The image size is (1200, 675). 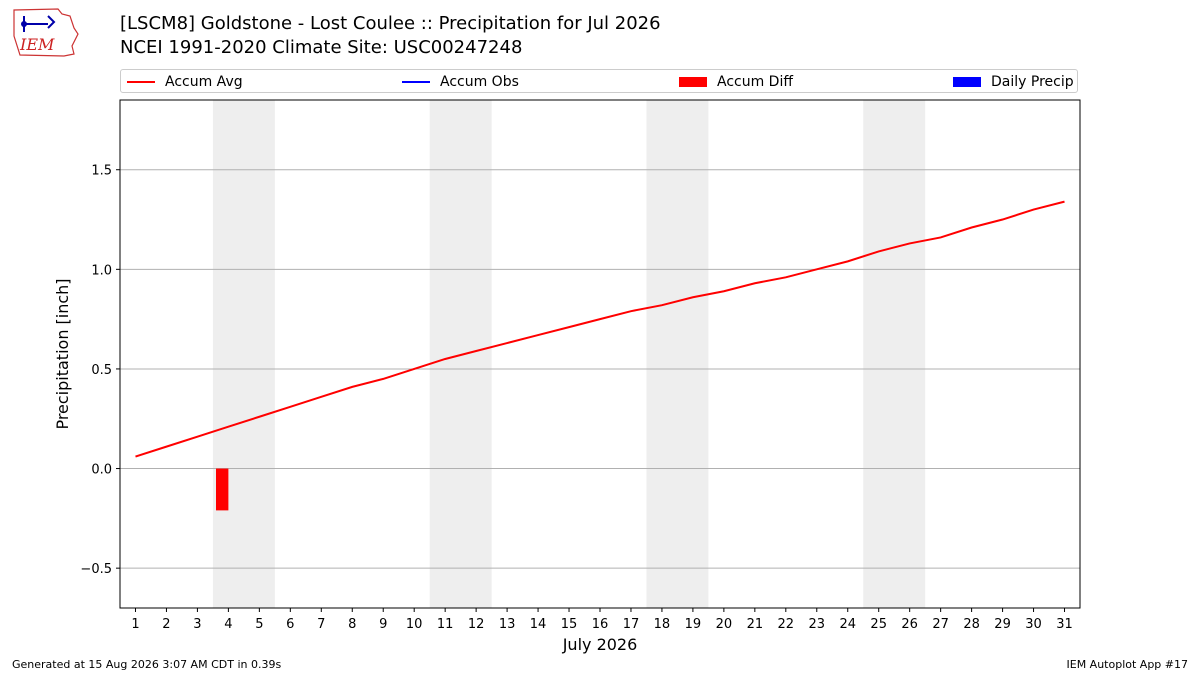 I want to click on legend-item-accum-diff: Accum Diff, so click(x=736, y=82).